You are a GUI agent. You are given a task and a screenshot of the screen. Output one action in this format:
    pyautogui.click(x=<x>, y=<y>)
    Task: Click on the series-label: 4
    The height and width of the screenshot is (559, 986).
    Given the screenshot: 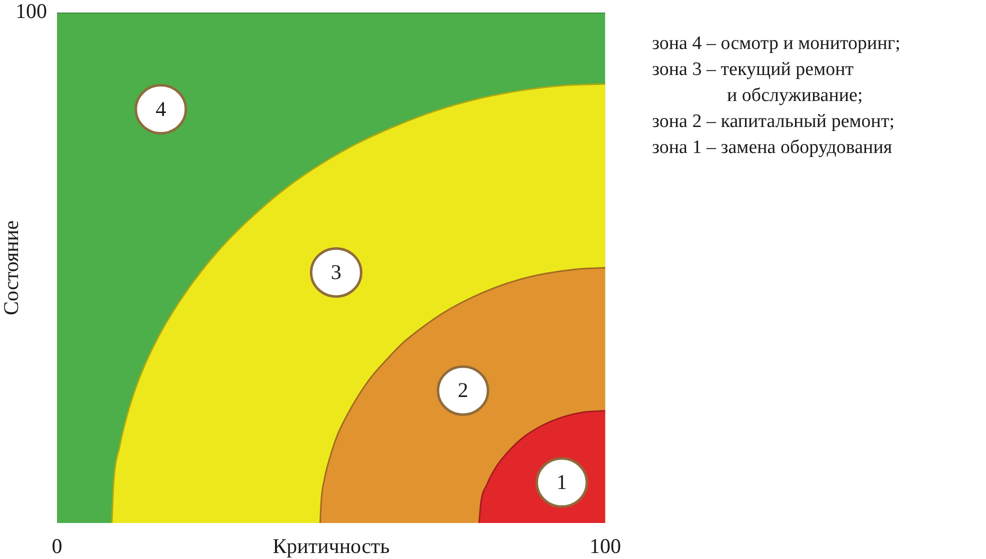 What is the action you would take?
    pyautogui.click(x=161, y=108)
    